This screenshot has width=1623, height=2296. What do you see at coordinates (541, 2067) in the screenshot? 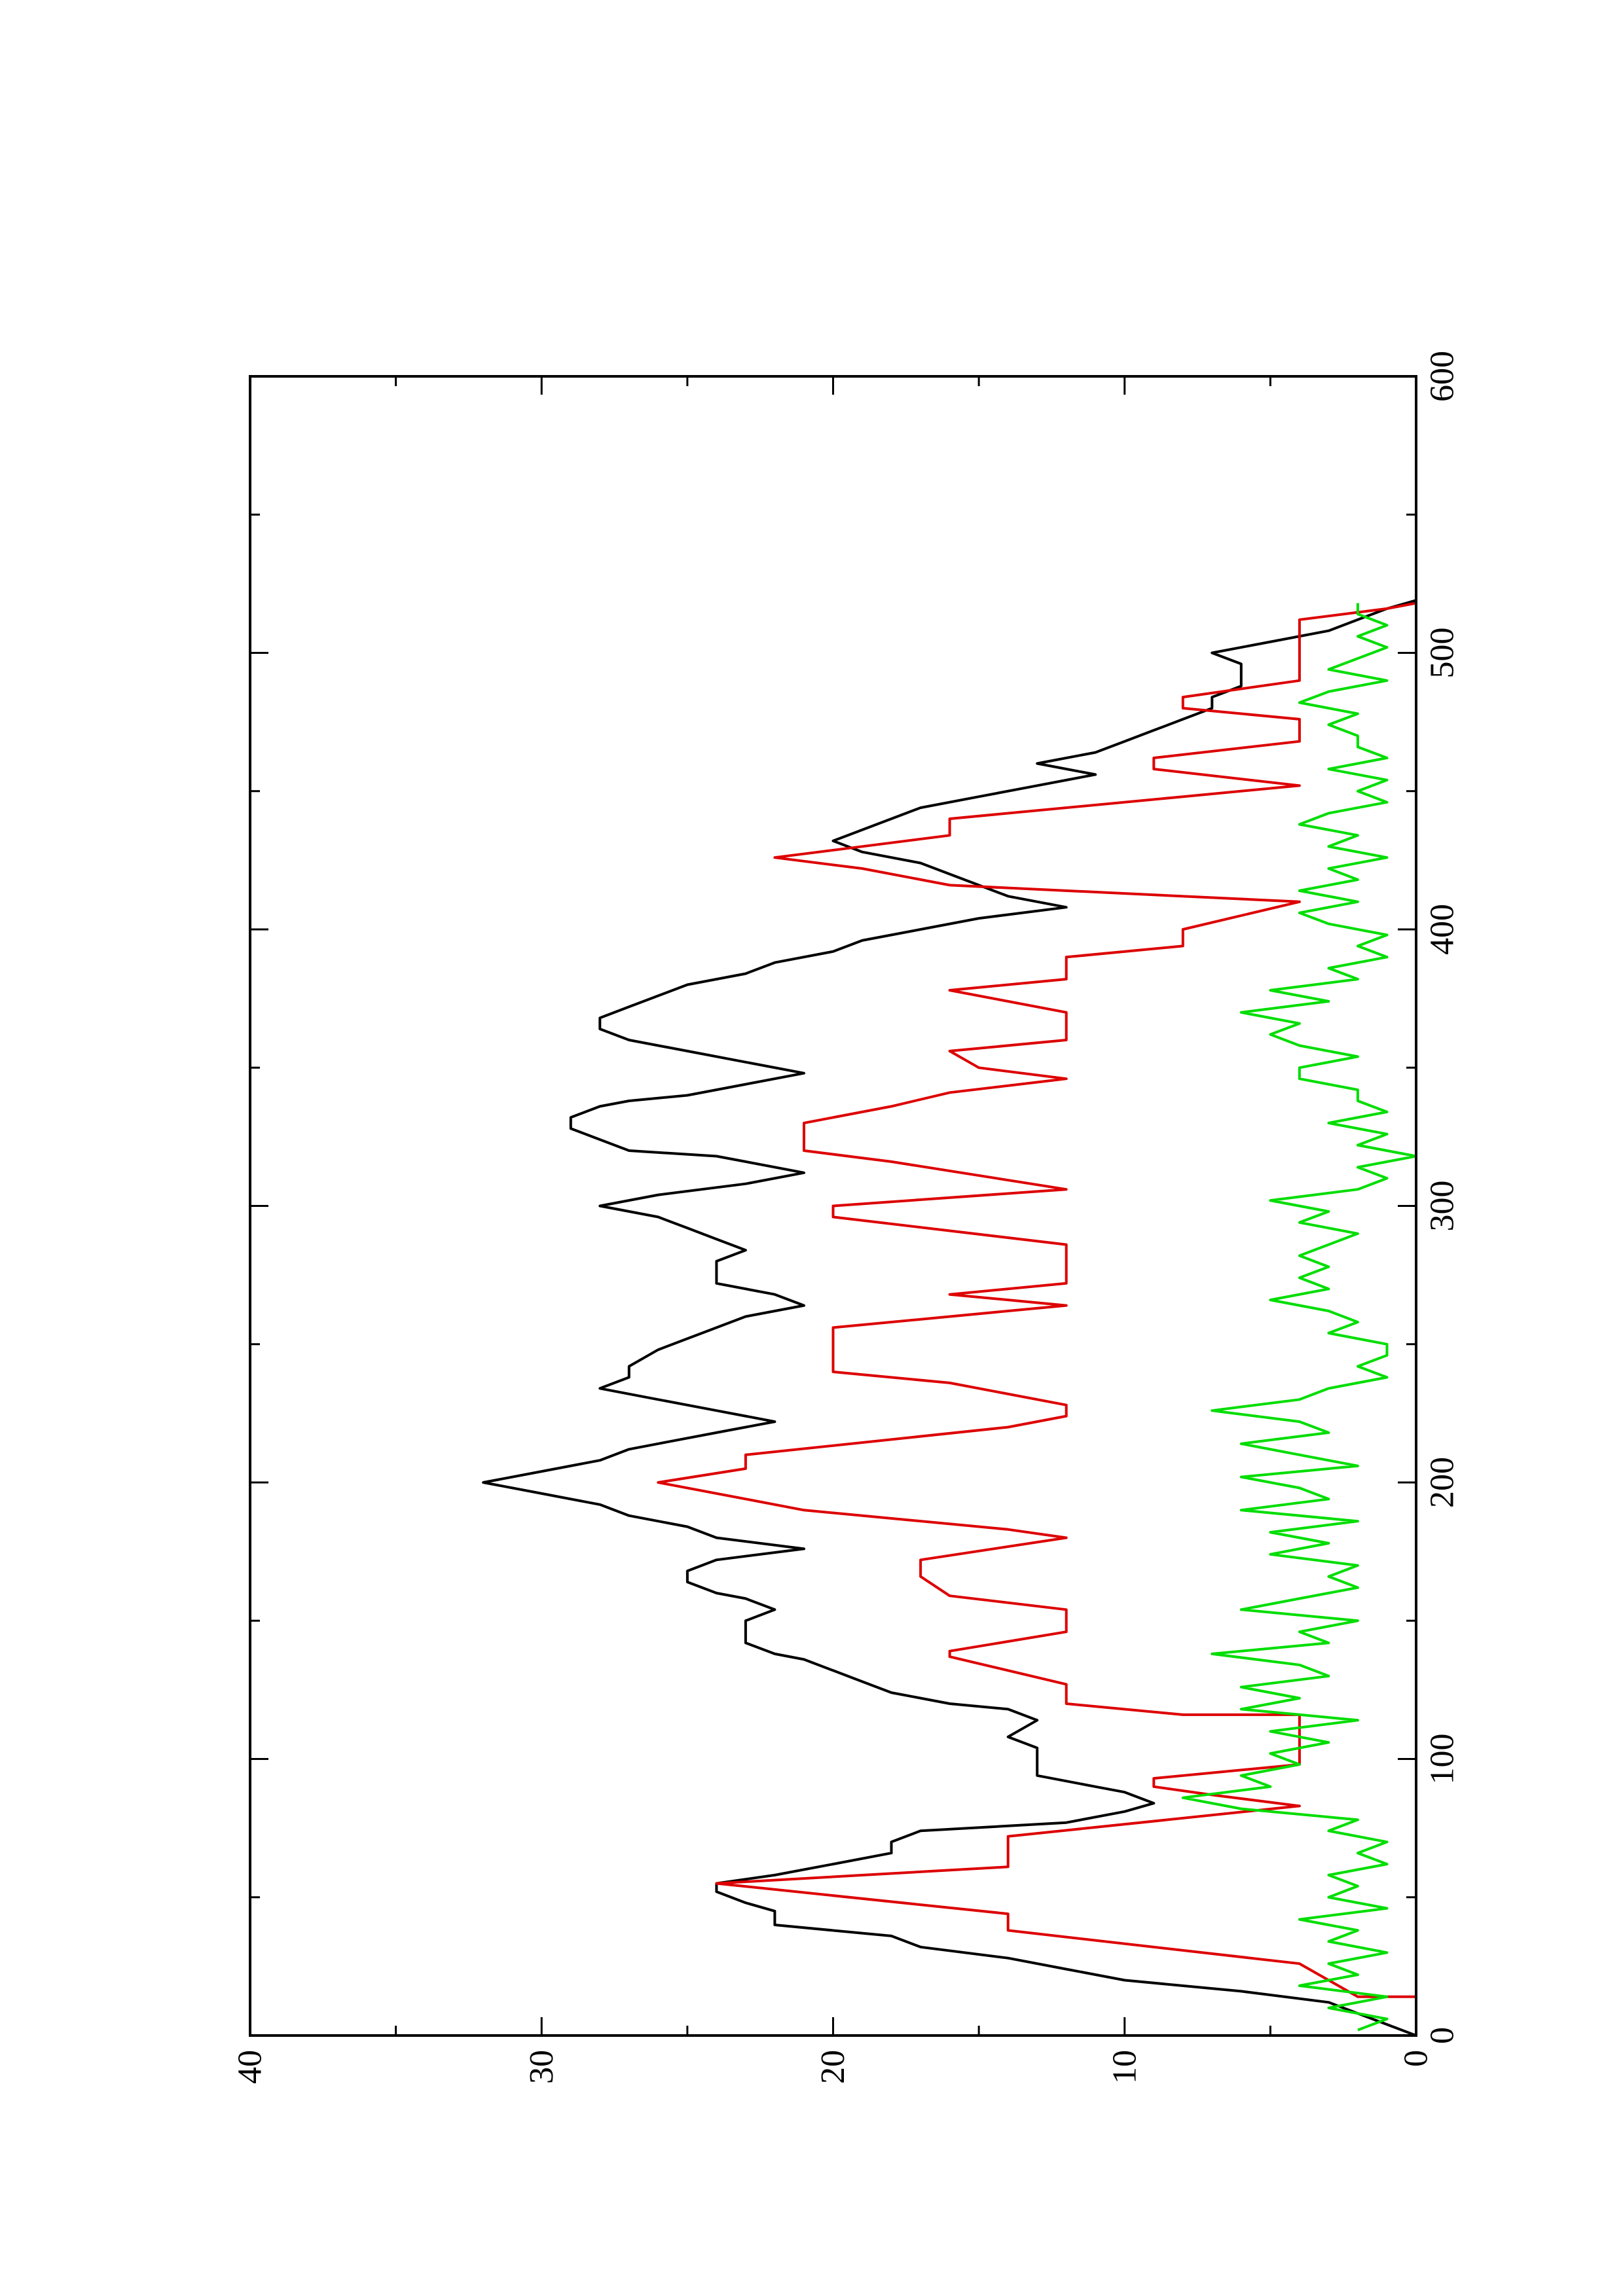
I see `y-tick-label: 30` at bounding box center [541, 2067].